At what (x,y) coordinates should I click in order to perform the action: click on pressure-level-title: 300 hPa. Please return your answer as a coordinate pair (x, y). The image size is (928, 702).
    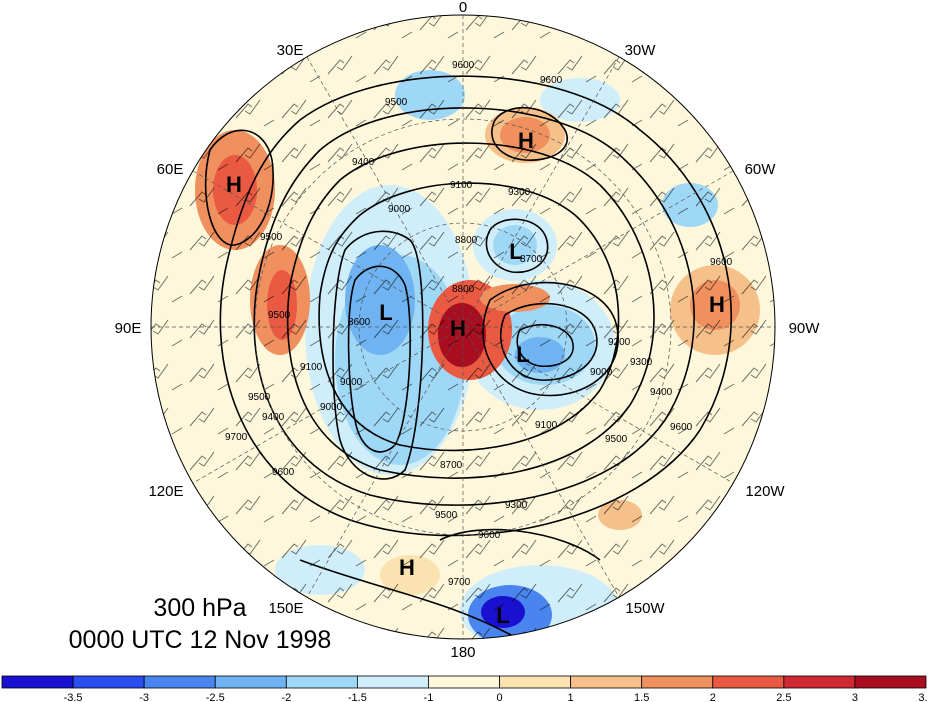
    Looking at the image, I should click on (200, 608).